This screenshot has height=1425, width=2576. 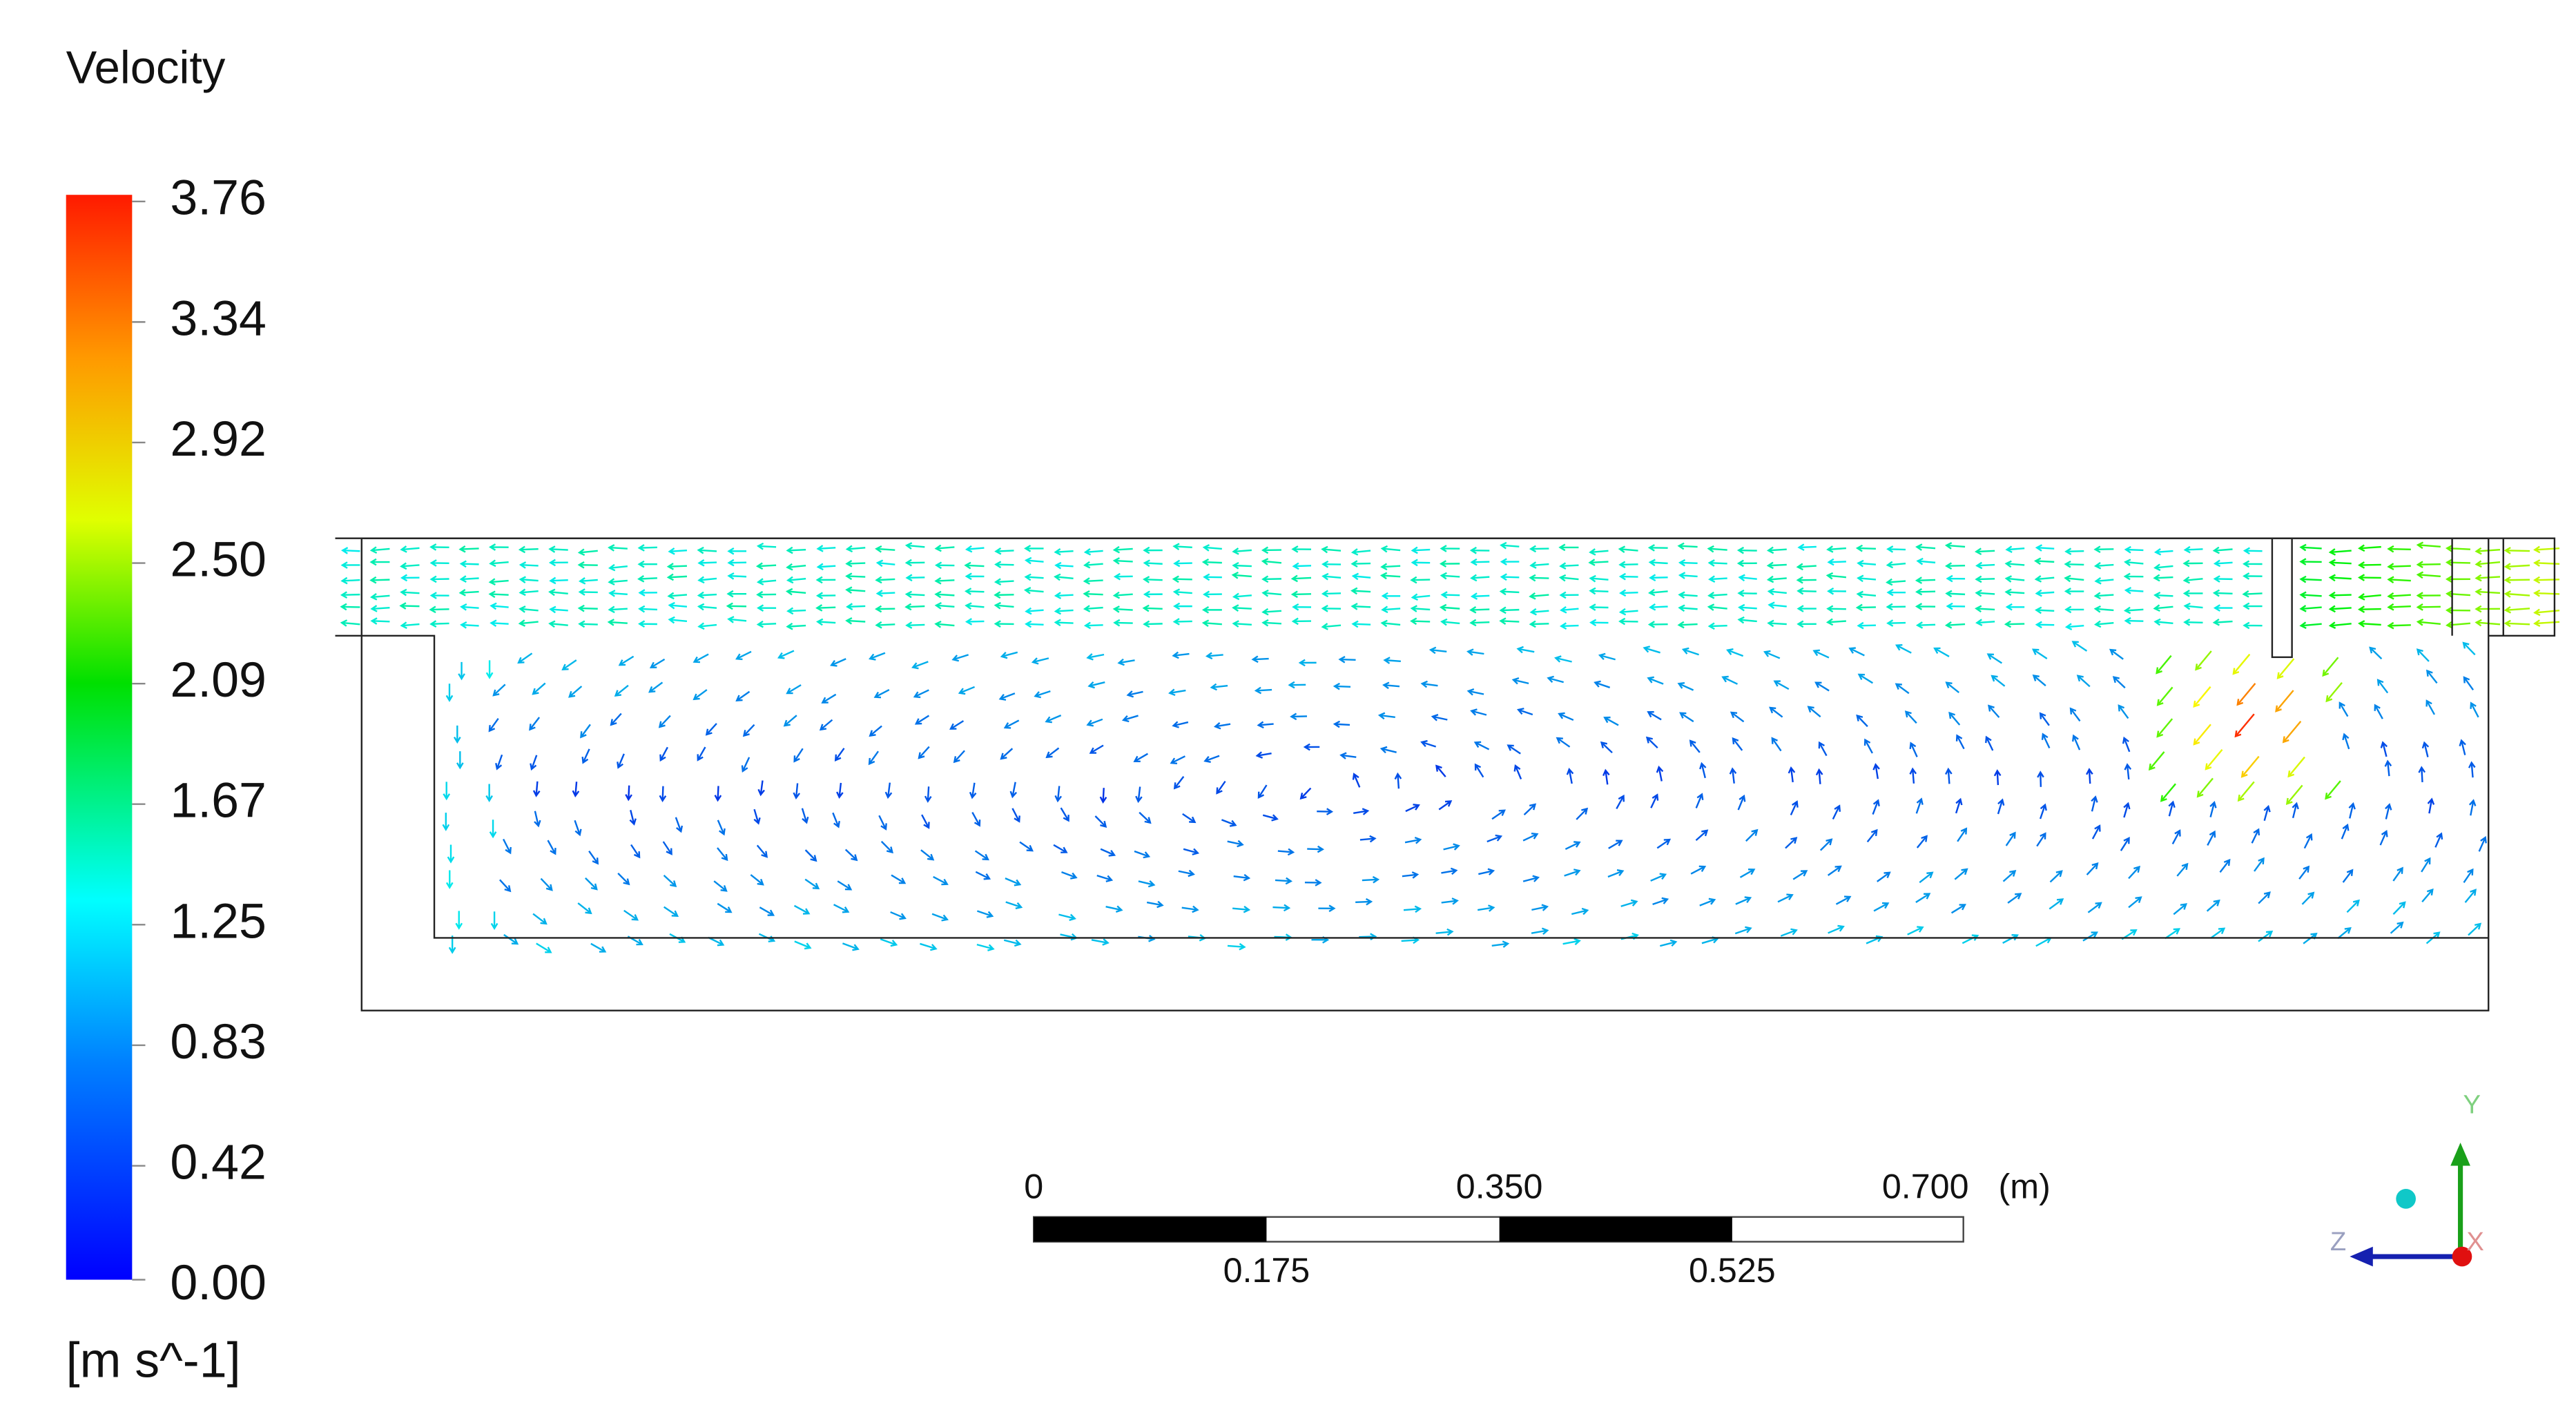 What do you see at coordinates (218, 439) in the screenshot?
I see `legend-tick-label: 2.92` at bounding box center [218, 439].